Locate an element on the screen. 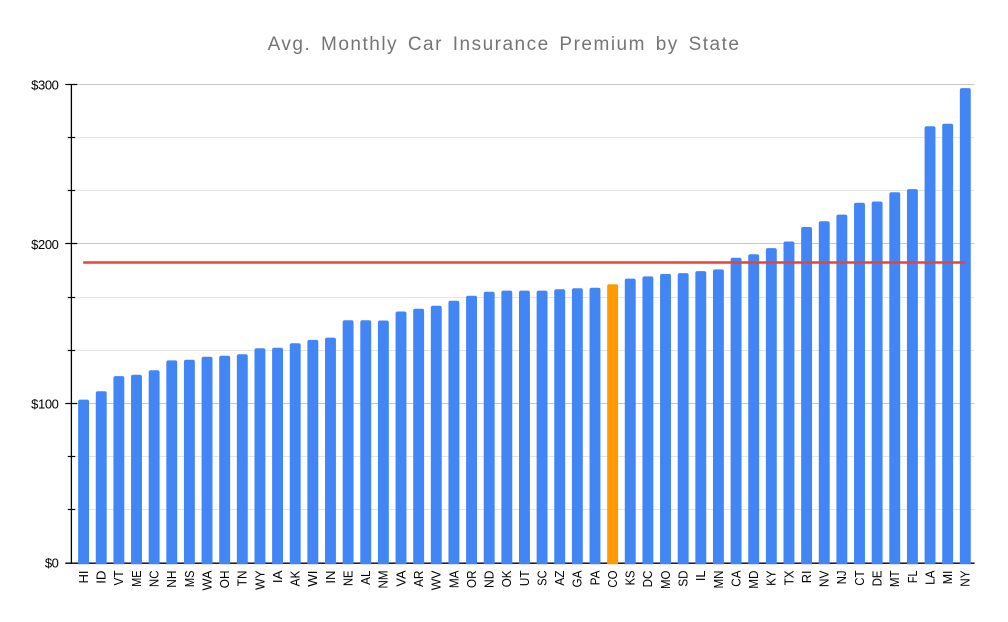 Image resolution: width=1008 pixels, height=622 pixels. svg-text: HI is located at coordinates (84, 577).